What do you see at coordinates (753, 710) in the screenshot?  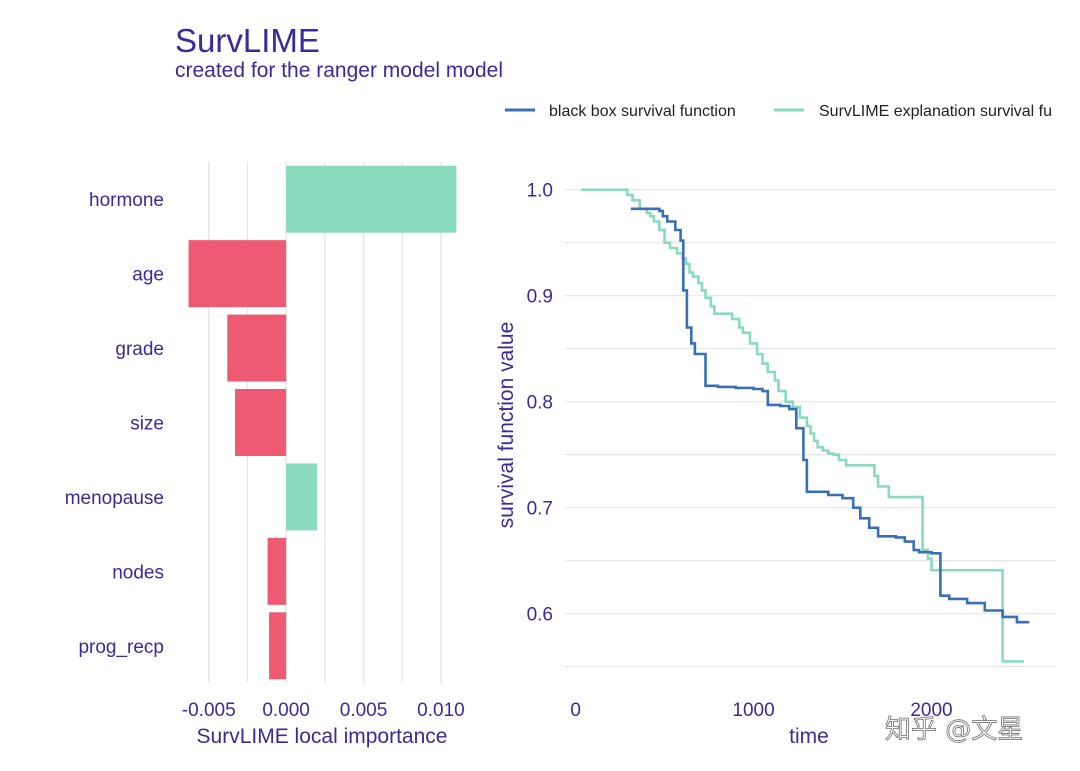 I see `line-x-tick-label: 1000` at bounding box center [753, 710].